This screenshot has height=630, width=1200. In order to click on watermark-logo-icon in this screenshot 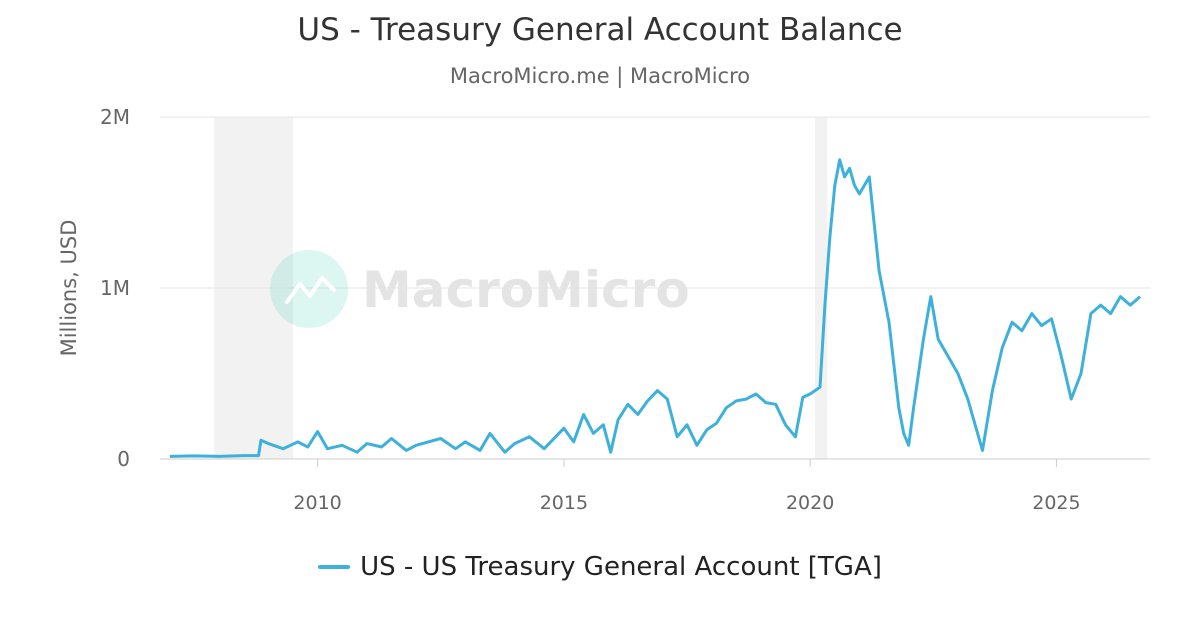, I will do `click(309, 289)`.